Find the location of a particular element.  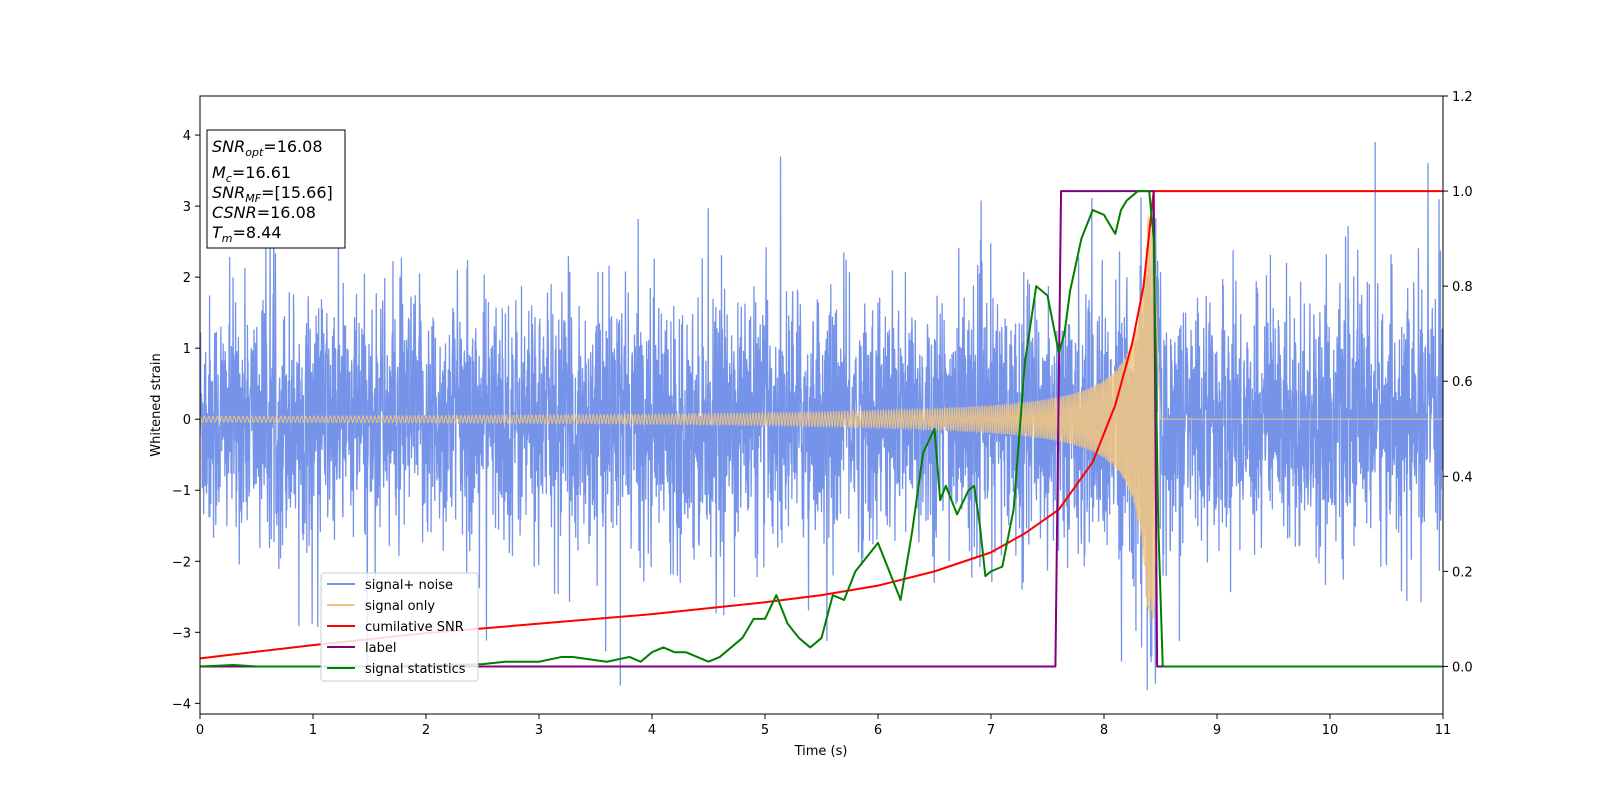

x-tick-label: 8 is located at coordinates (1104, 730).